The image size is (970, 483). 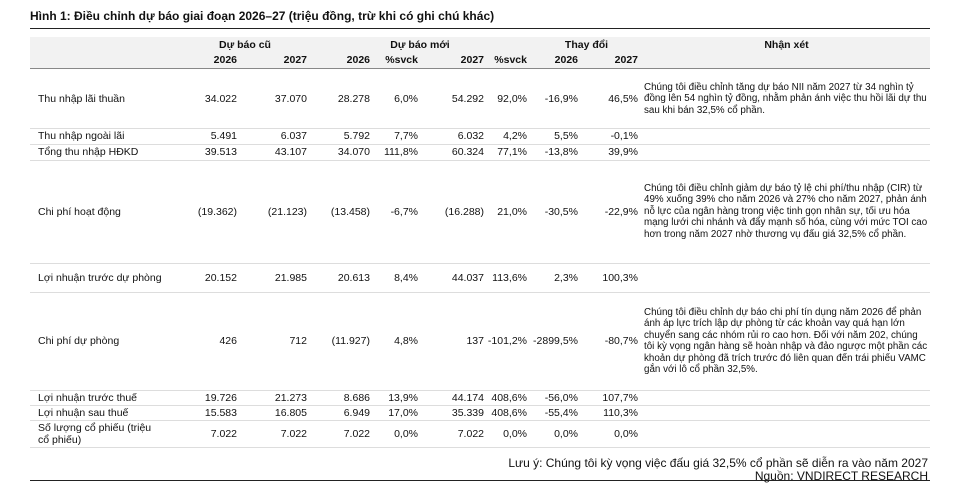 I want to click on cell: (16.288), so click(x=464, y=211).